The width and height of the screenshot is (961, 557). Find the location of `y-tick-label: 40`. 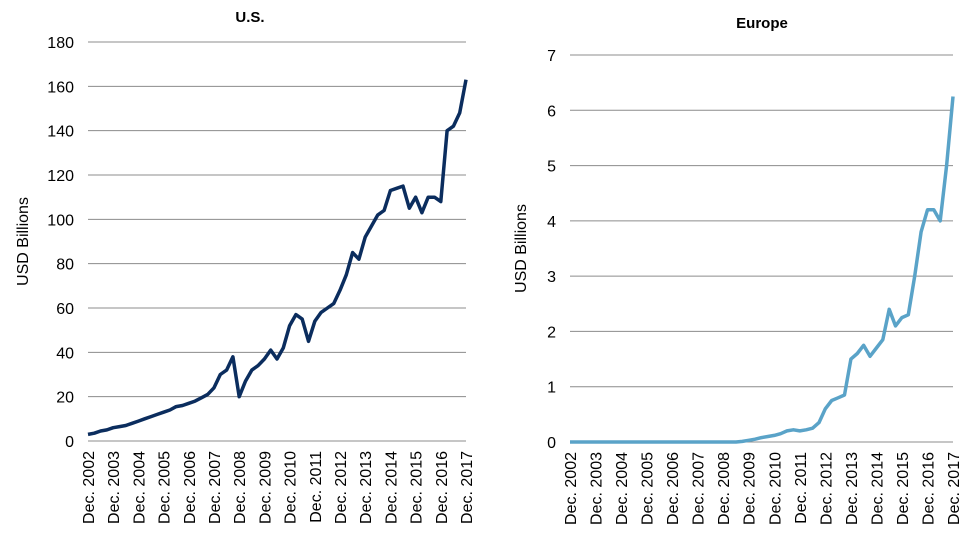

y-tick-label: 40 is located at coordinates (65, 353).